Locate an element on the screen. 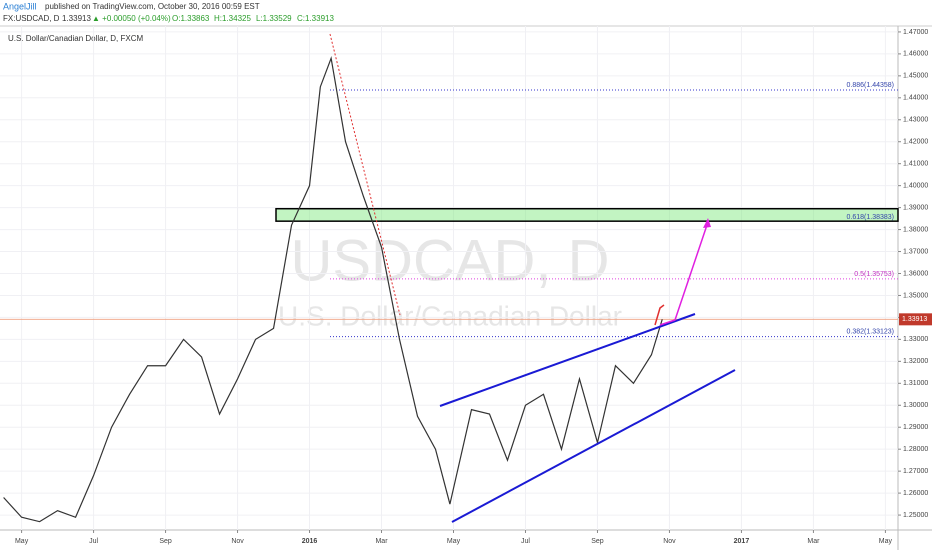 The width and height of the screenshot is (932, 550). arrowhead is located at coordinates (707, 223).